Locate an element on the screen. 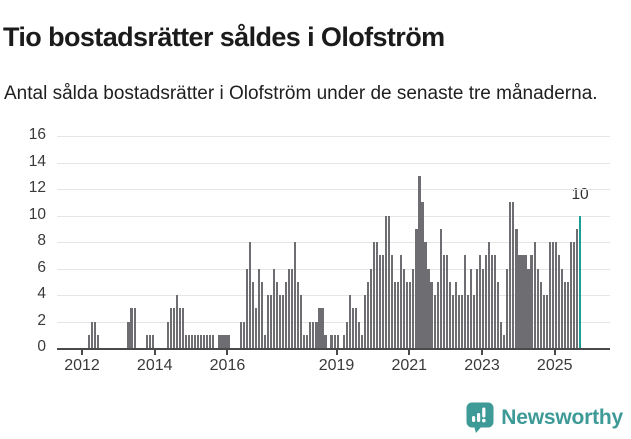 This screenshot has width=631, height=439. x-axis-tick-label: 2025 is located at coordinates (554, 365).